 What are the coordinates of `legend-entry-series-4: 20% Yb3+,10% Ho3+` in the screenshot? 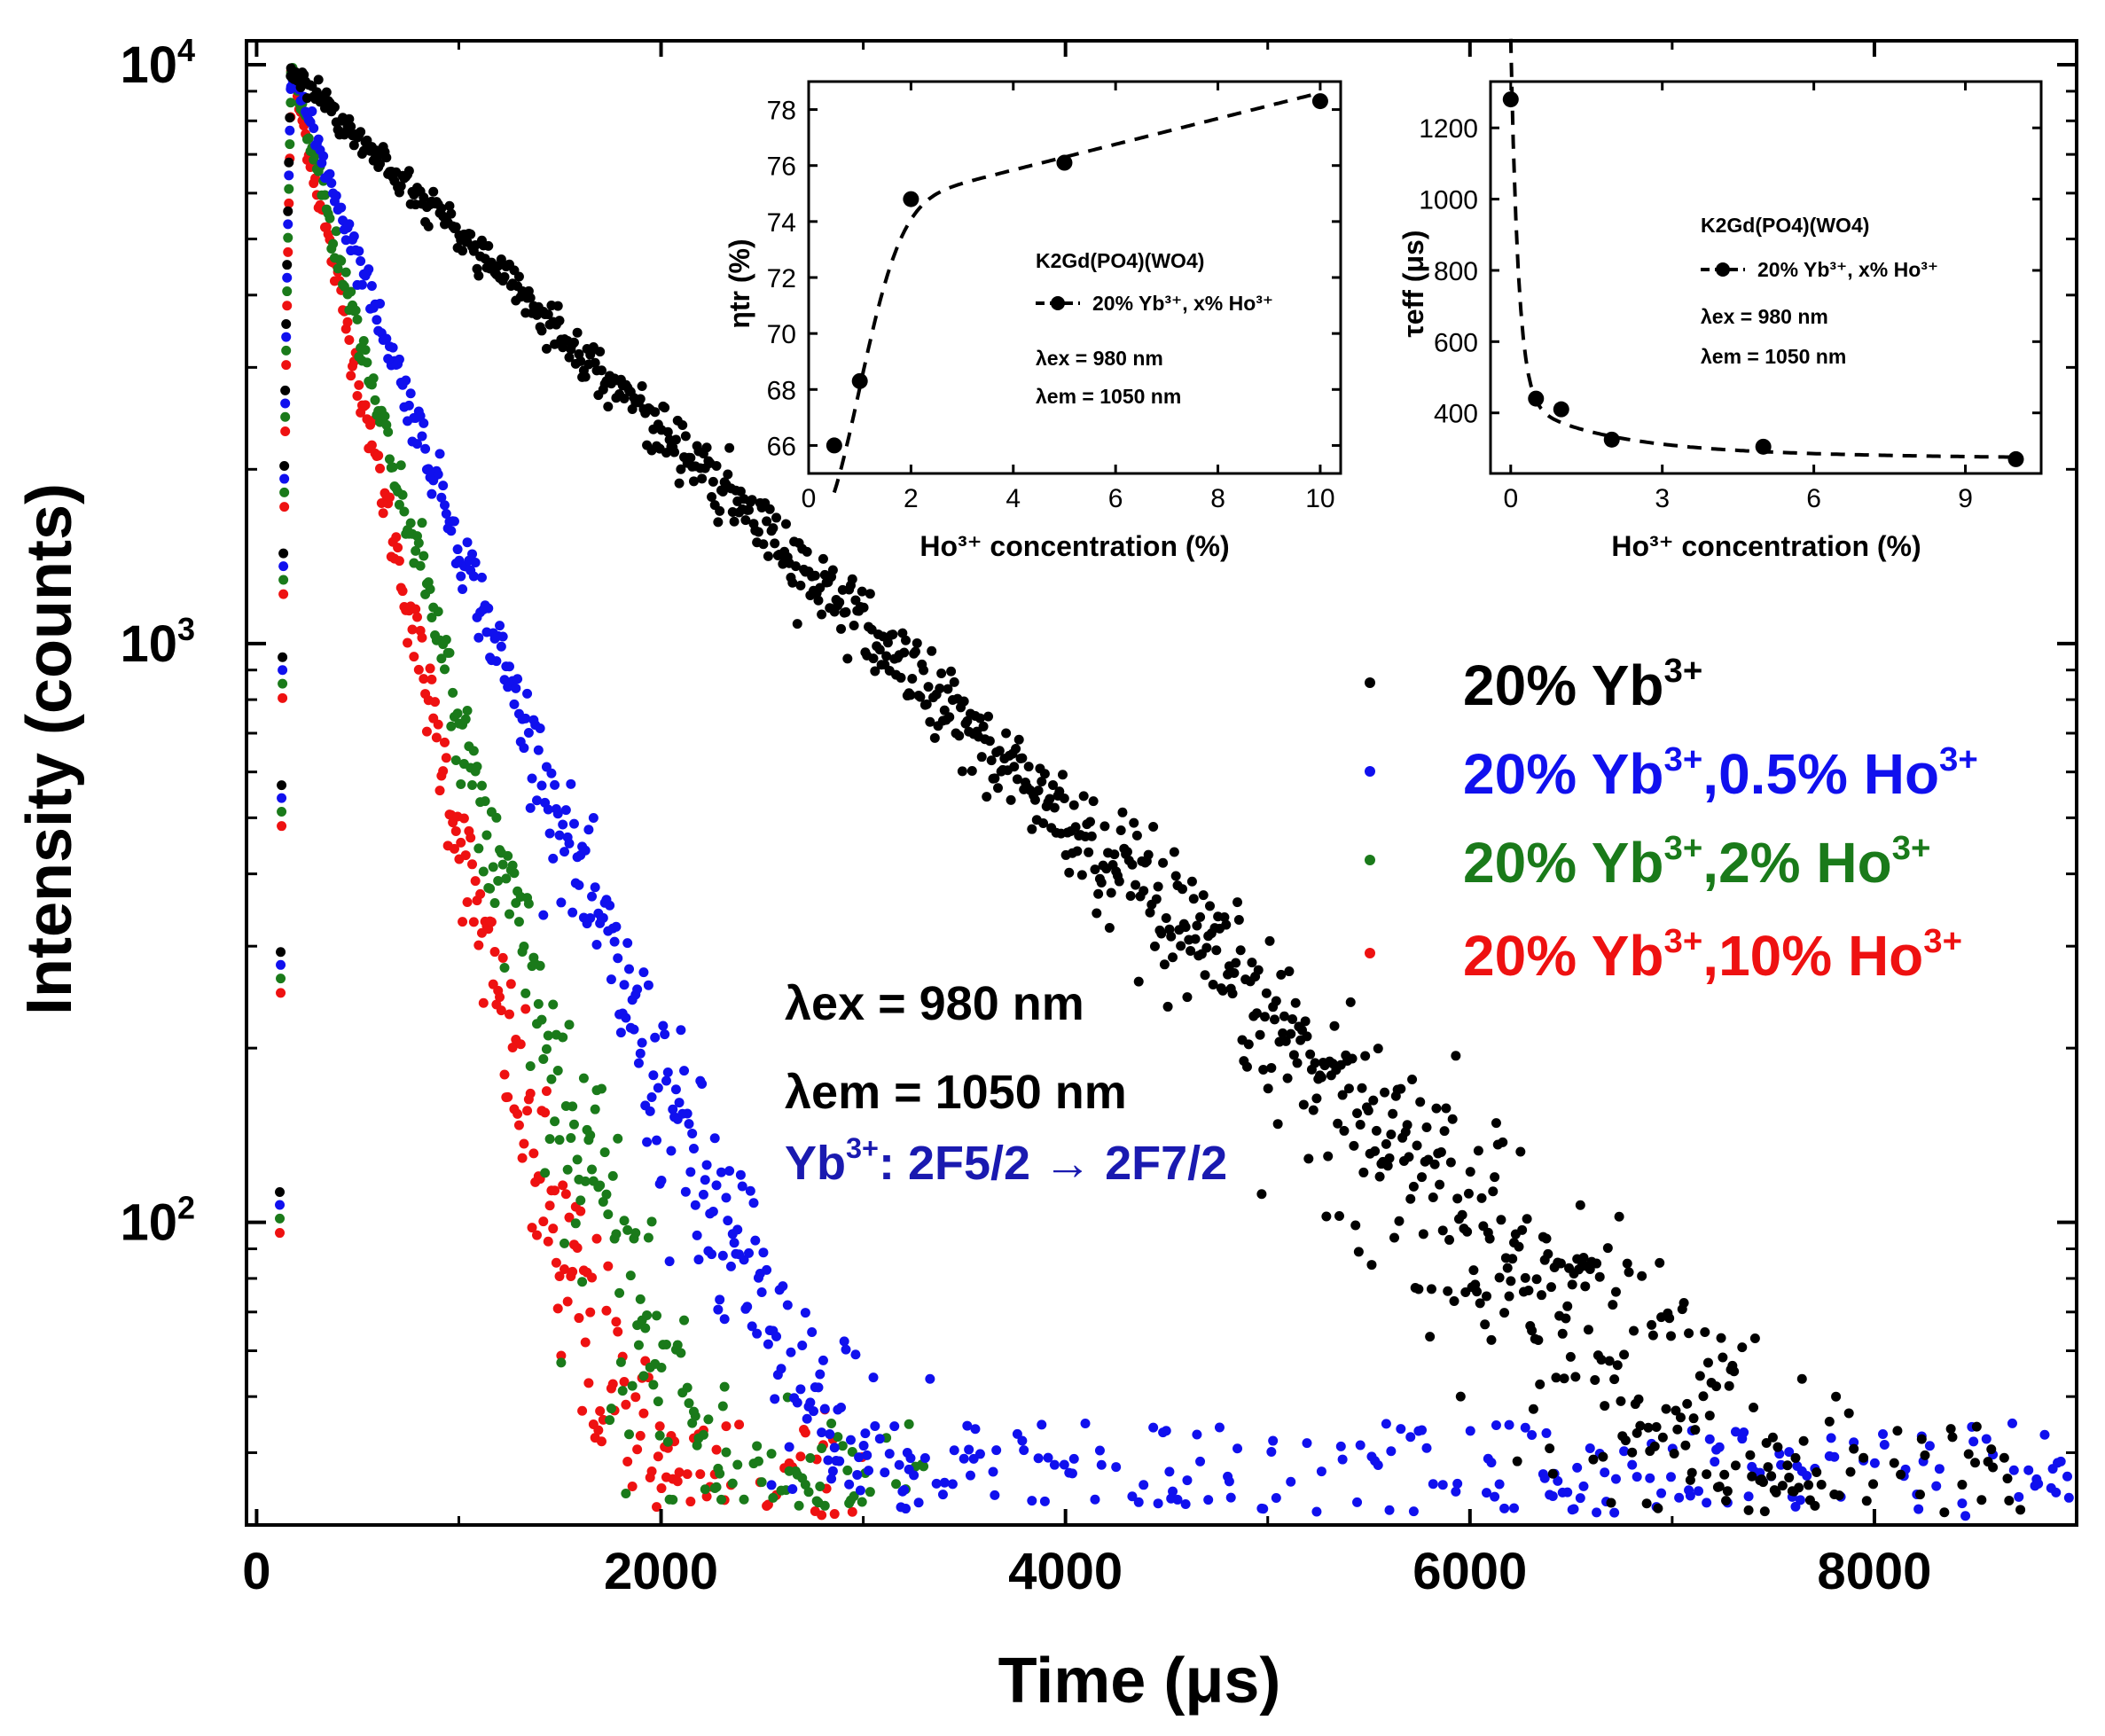 It's located at (1712, 955).